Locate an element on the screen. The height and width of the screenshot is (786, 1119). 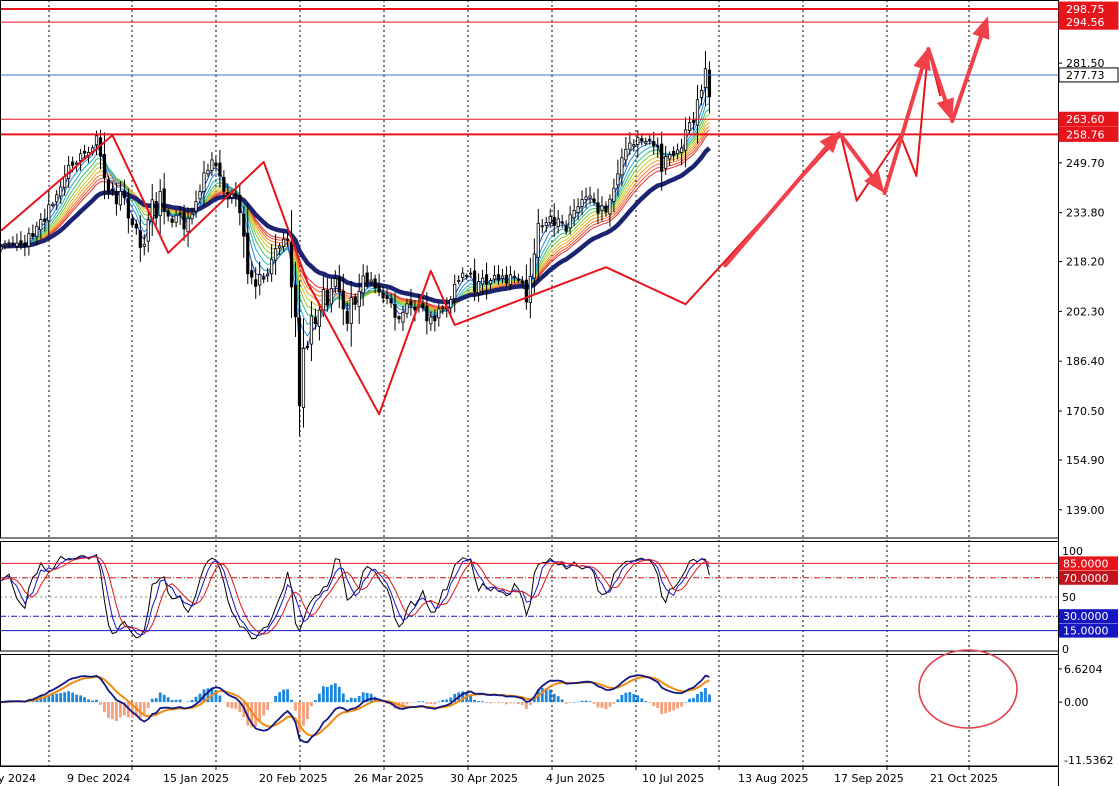
time-axis-label: 20 Feb 2025 is located at coordinates (293, 778).